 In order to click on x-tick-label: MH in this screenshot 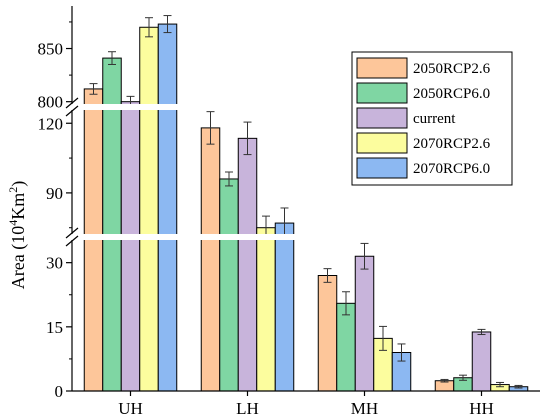, I will do `click(364, 408)`.